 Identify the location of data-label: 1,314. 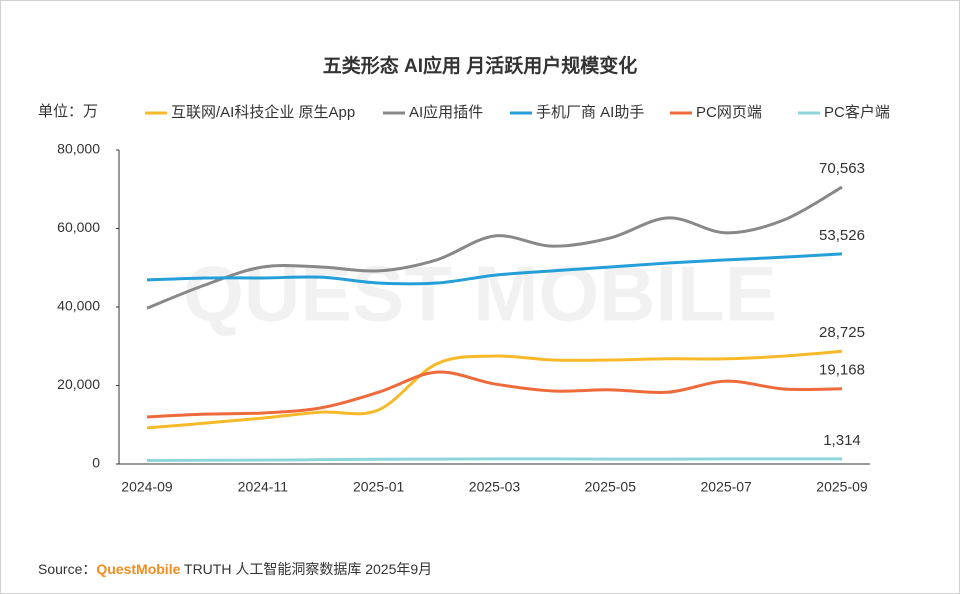
(842, 440).